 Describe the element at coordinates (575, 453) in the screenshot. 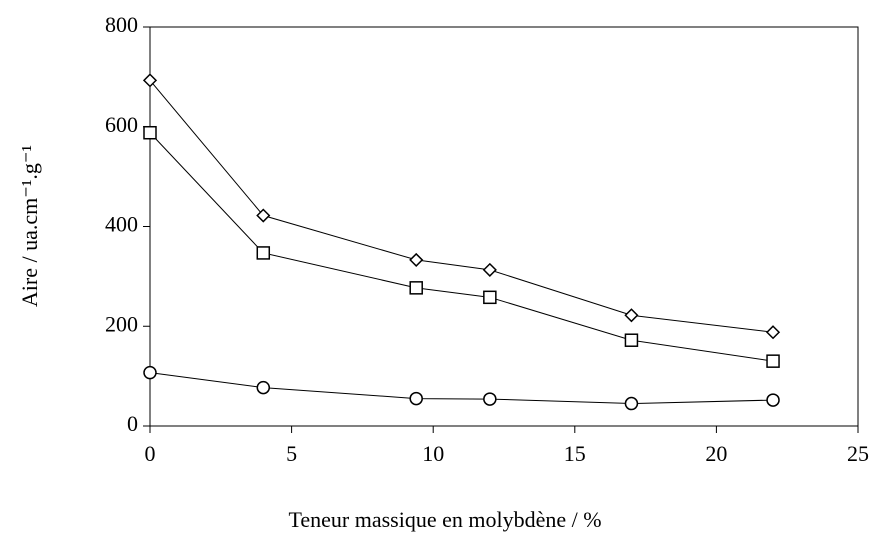

I see `x-tick-label: 15` at that location.